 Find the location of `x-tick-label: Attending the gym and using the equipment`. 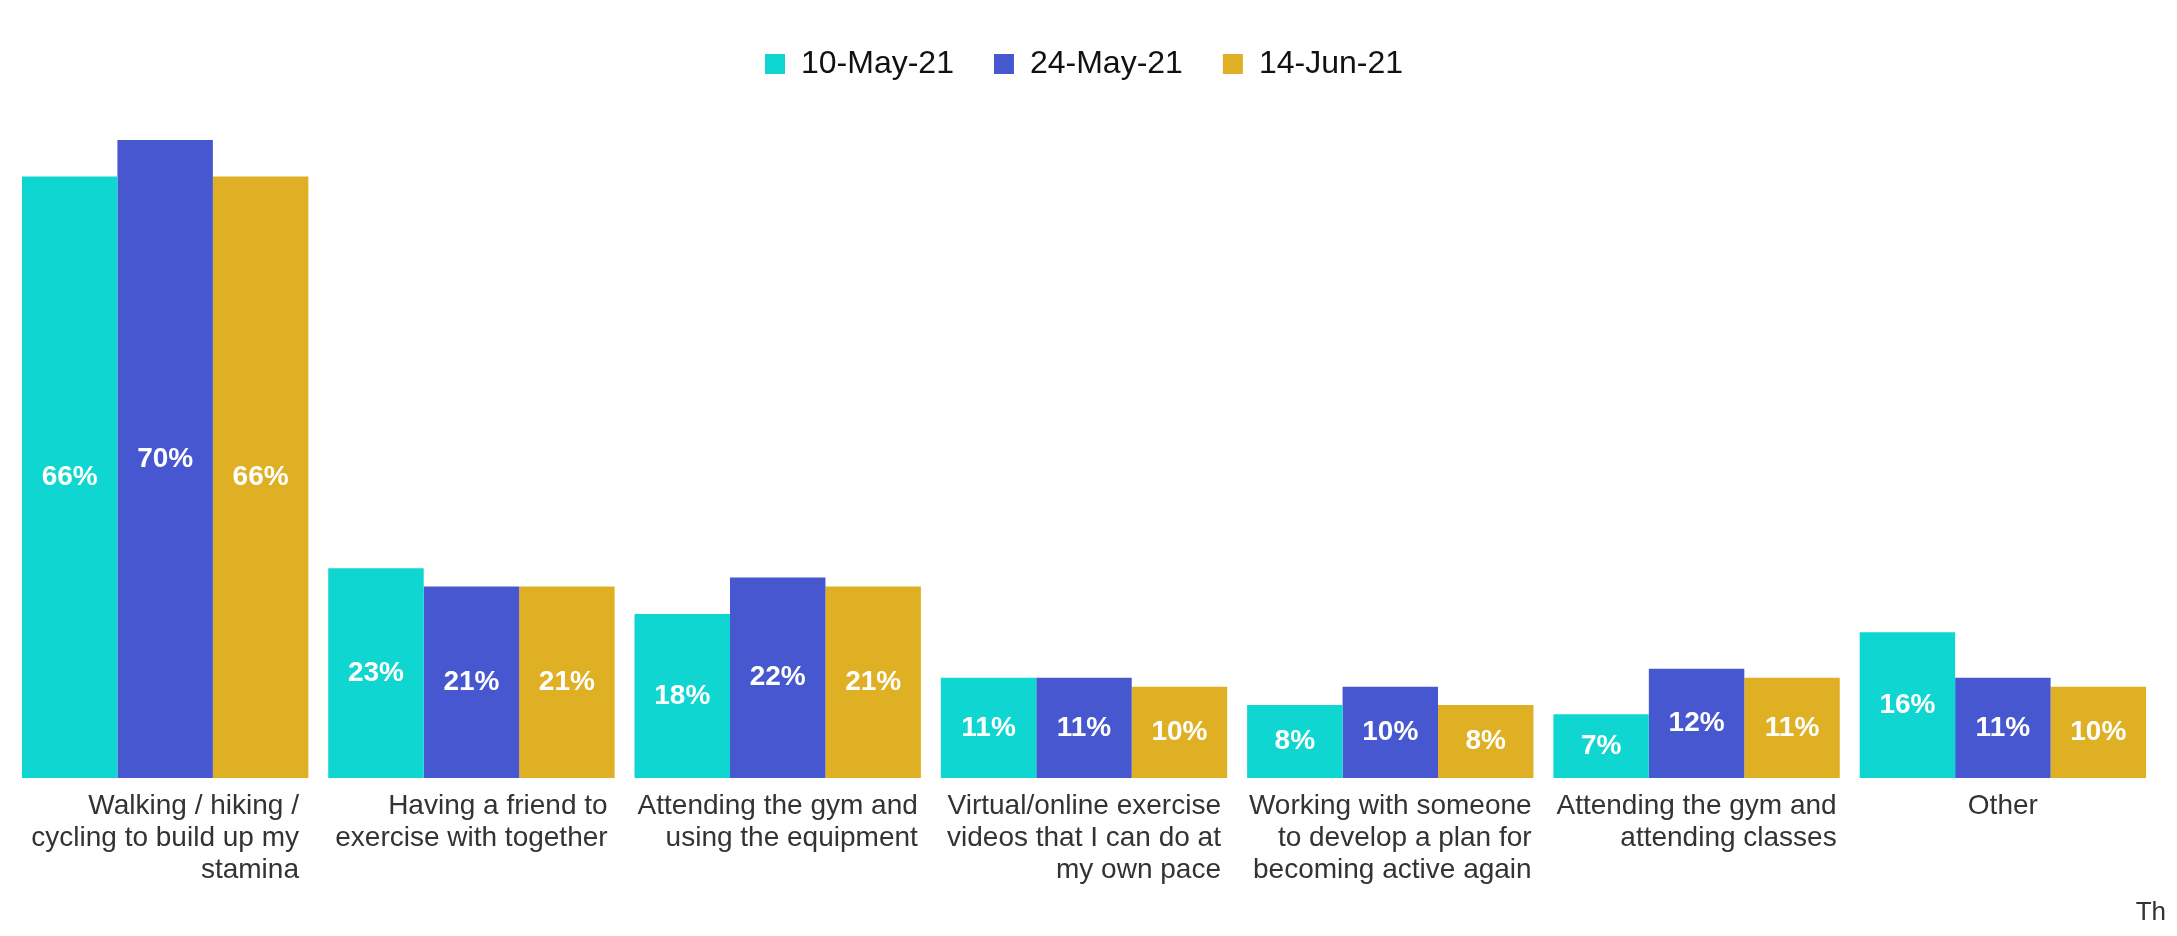

x-tick-label: Attending the gym and using the equipment is located at coordinates (778, 820).